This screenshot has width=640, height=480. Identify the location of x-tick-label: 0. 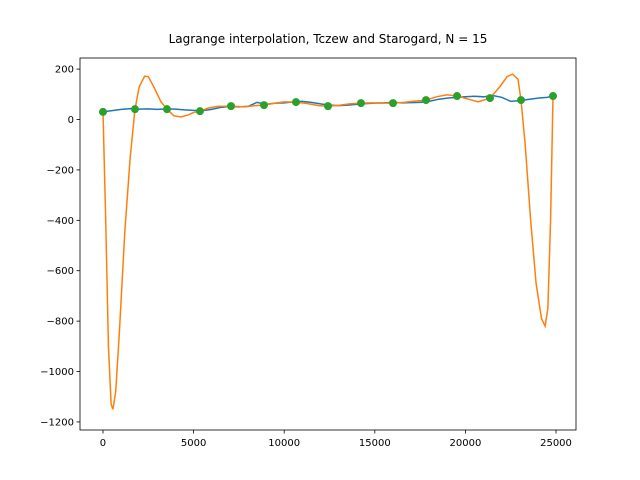
(103, 443).